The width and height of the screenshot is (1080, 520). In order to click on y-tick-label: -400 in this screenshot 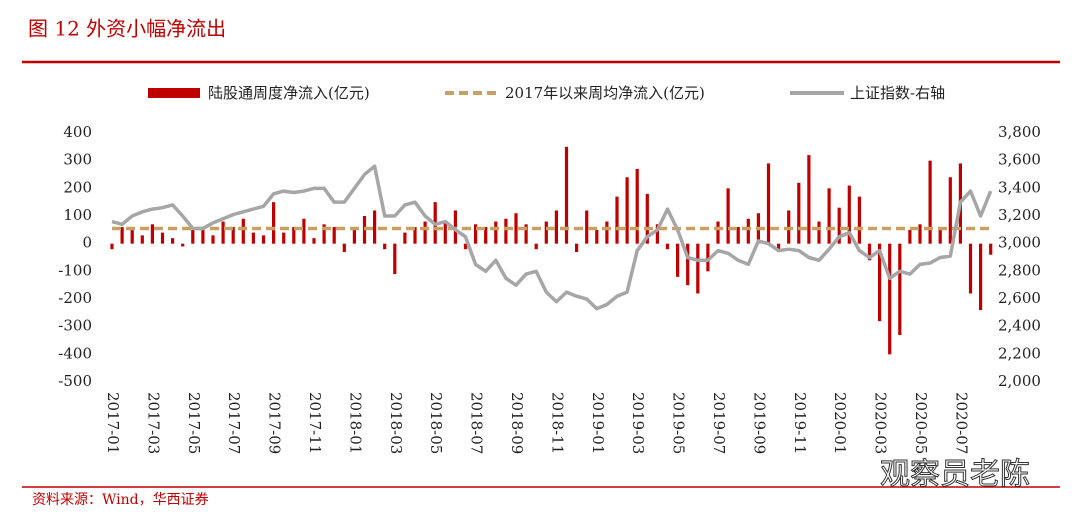, I will do `click(75, 353)`.